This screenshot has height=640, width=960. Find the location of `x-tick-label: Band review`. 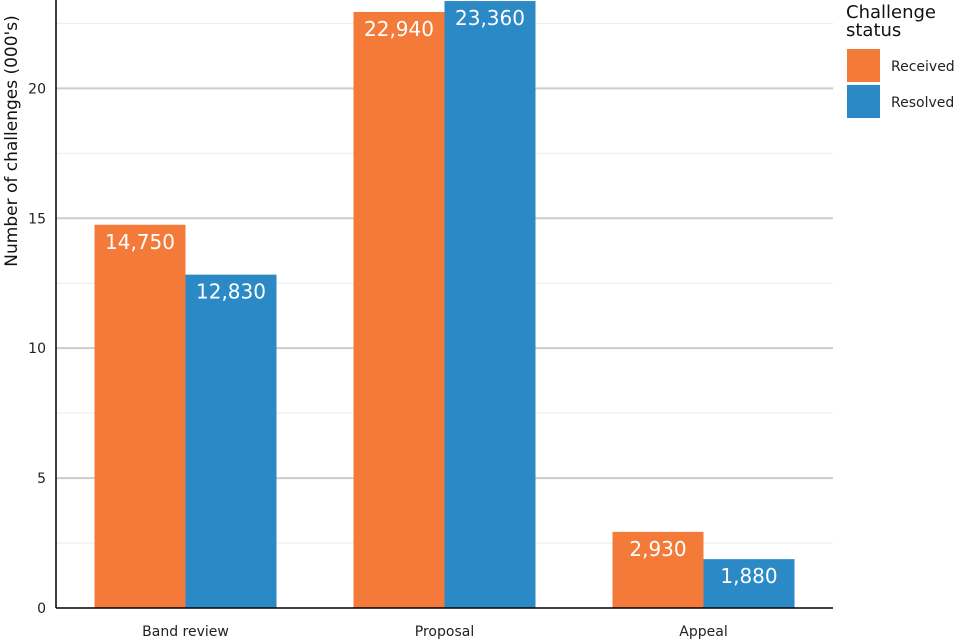

x-tick-label: Band review is located at coordinates (185, 632).